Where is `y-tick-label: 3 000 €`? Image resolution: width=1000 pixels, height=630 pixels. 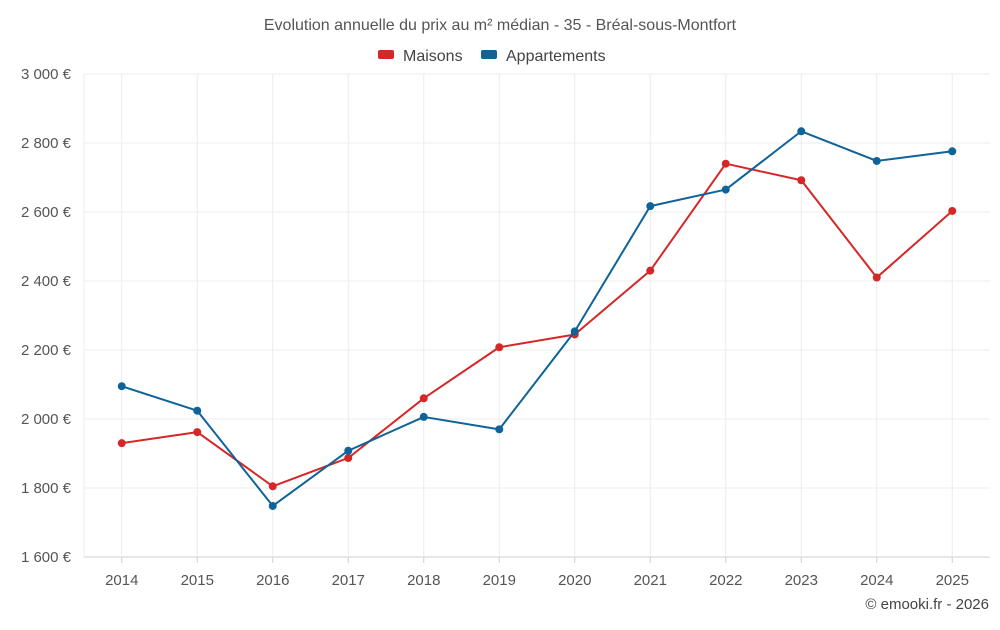
y-tick-label: 3 000 € is located at coordinates (46, 74).